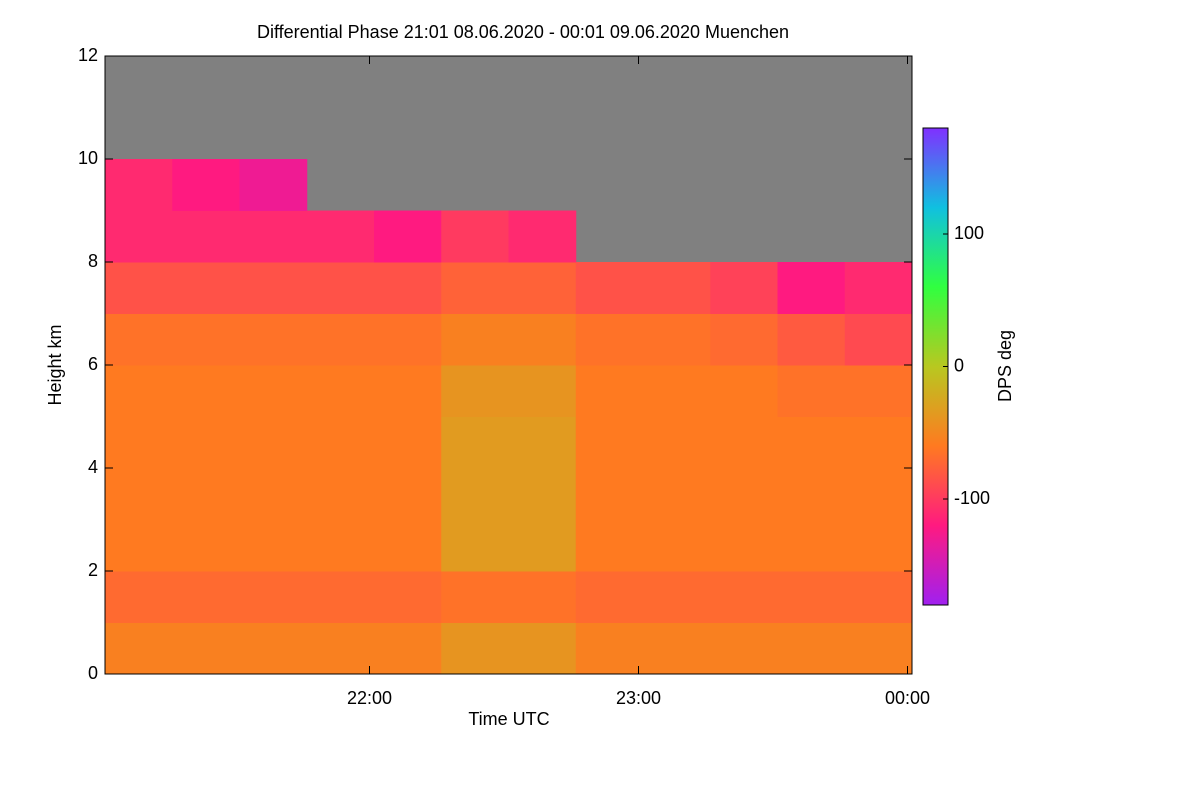  What do you see at coordinates (93, 261) in the screenshot?
I see `y-tick-label: 8` at bounding box center [93, 261].